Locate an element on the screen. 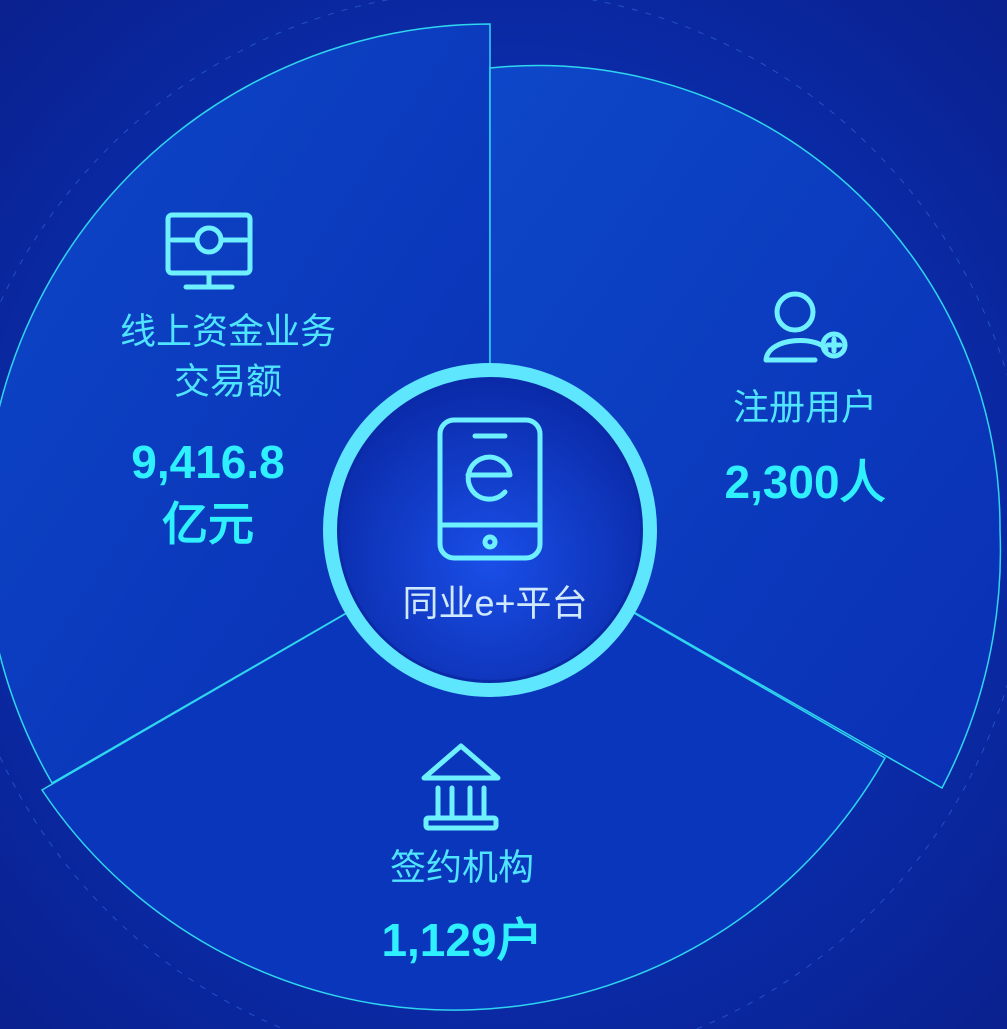  center-label: 同业e+平台 is located at coordinates (494, 603).